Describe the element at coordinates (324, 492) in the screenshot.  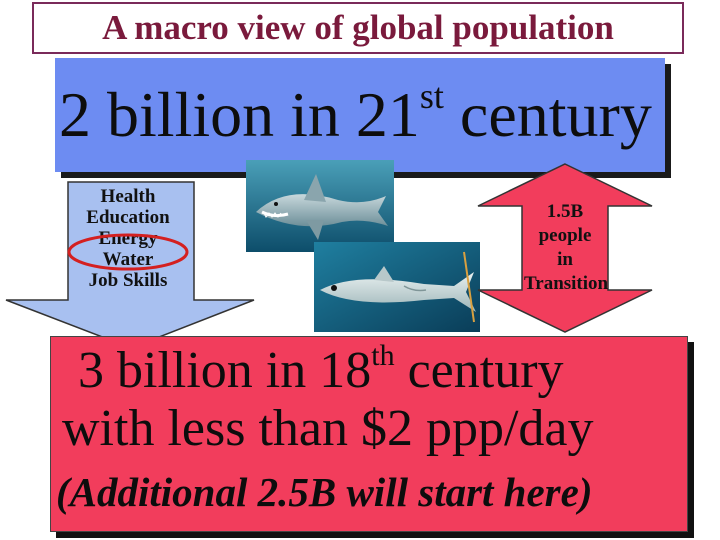
I see `bottom-line-3: (Additional 2.5B will start here)` at that location.